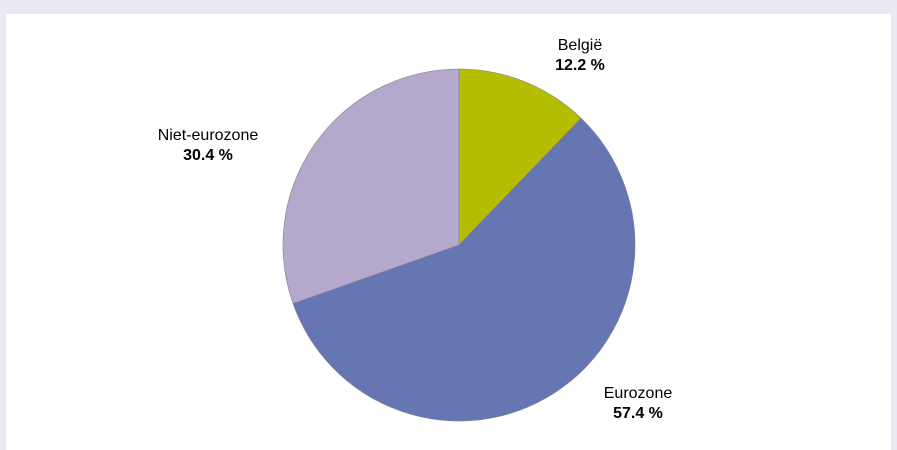 The image size is (897, 450). What do you see at coordinates (638, 393) in the screenshot?
I see `slice-label: Eurozone` at bounding box center [638, 393].